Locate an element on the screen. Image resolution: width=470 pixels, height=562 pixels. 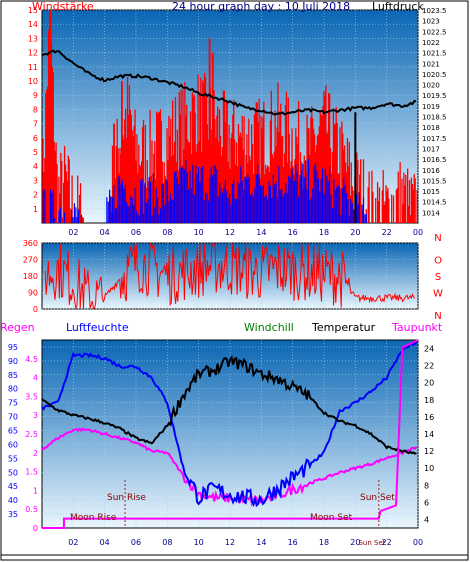
direction-tick-label: 270 is located at coordinates (30, 260).